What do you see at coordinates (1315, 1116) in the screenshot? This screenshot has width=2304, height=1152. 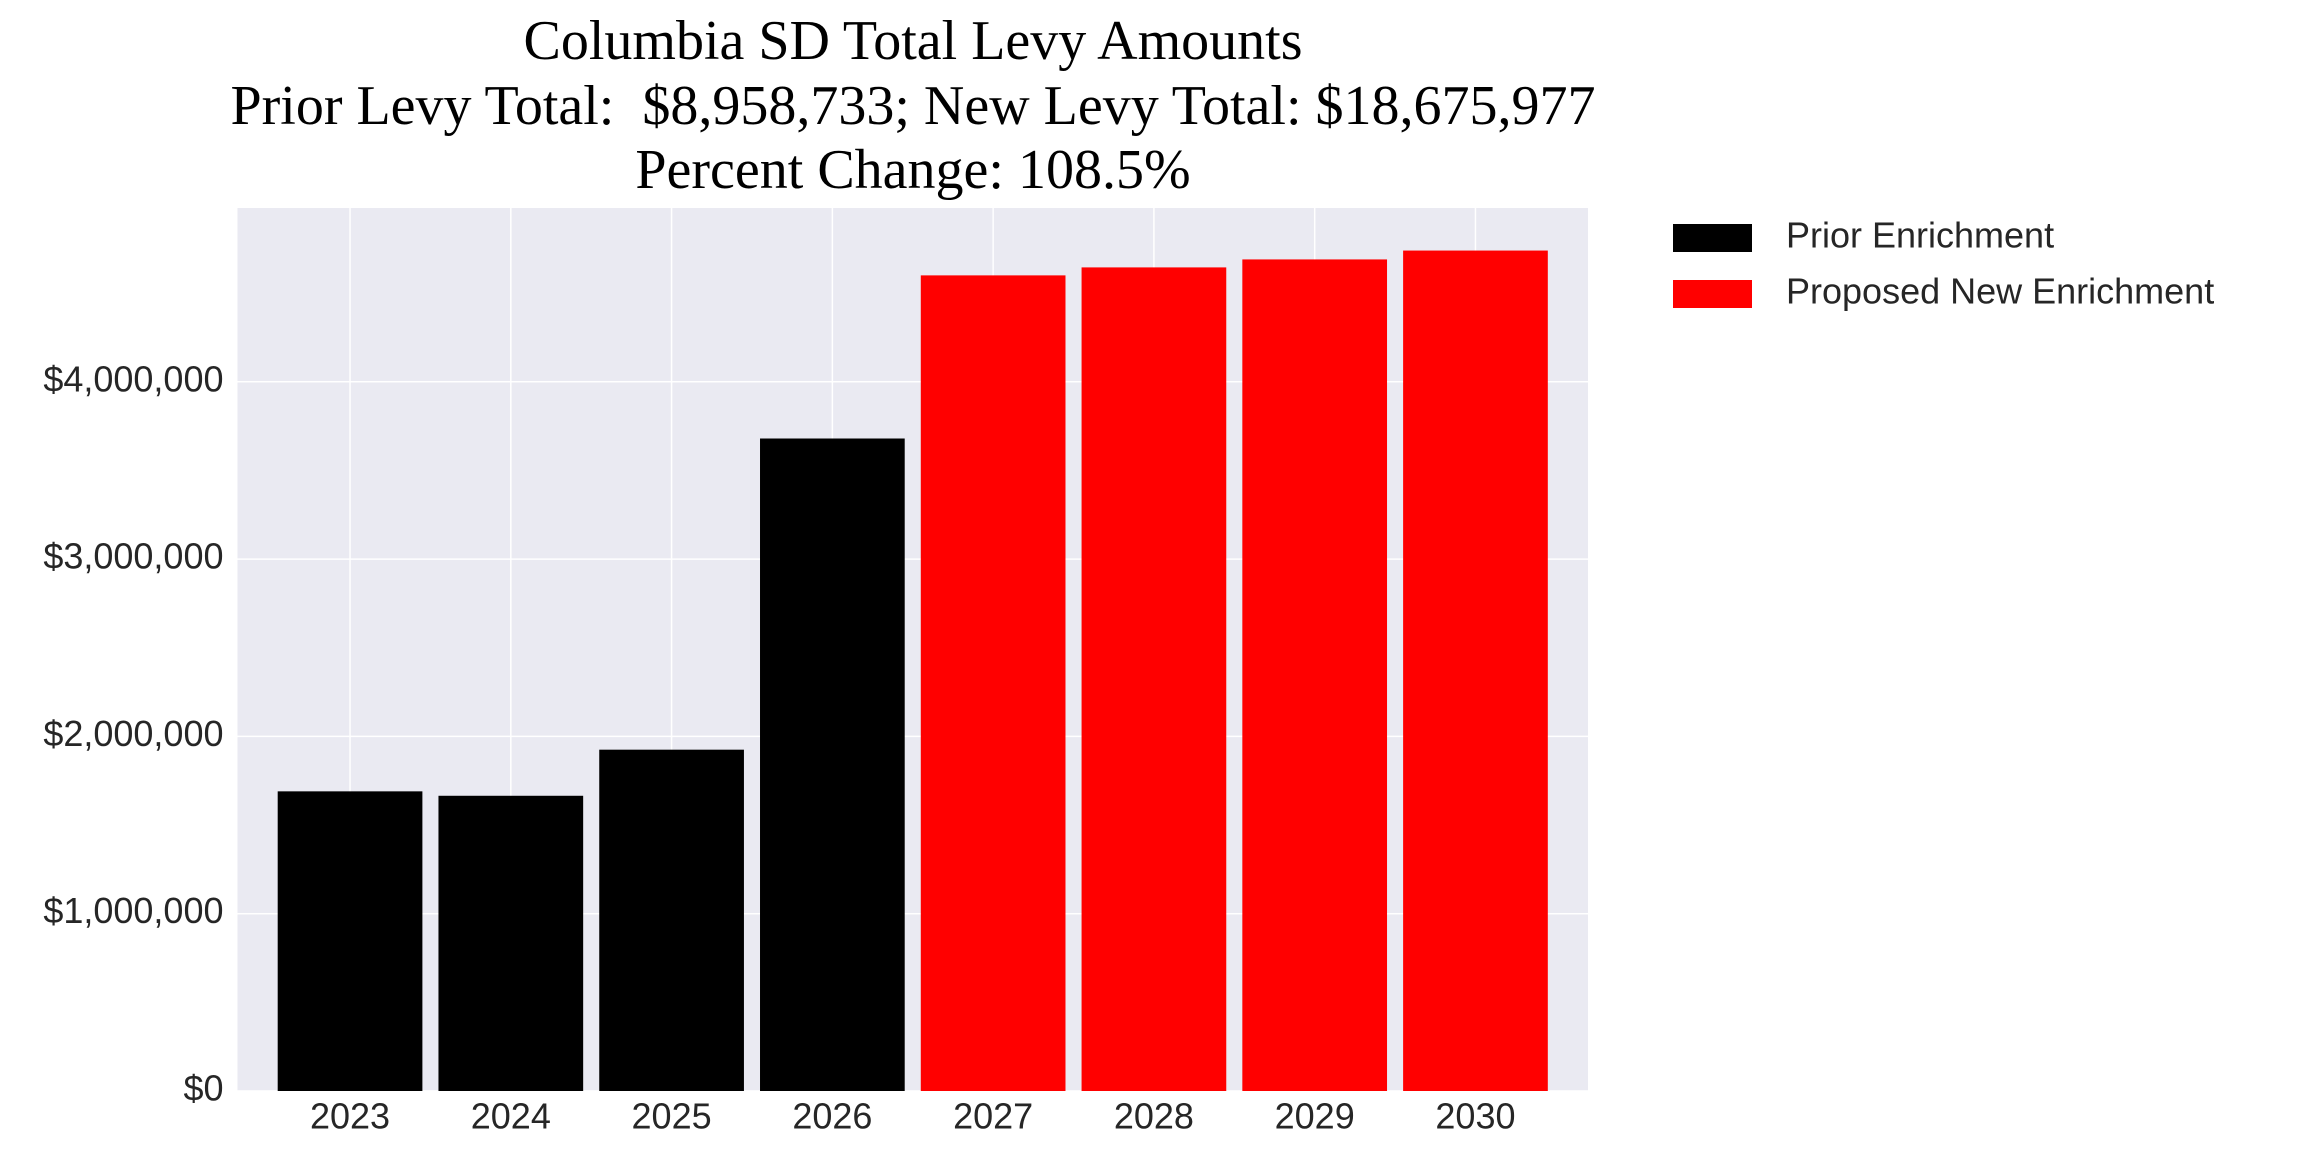 I see `x-tick-label: 2029` at bounding box center [1315, 1116].